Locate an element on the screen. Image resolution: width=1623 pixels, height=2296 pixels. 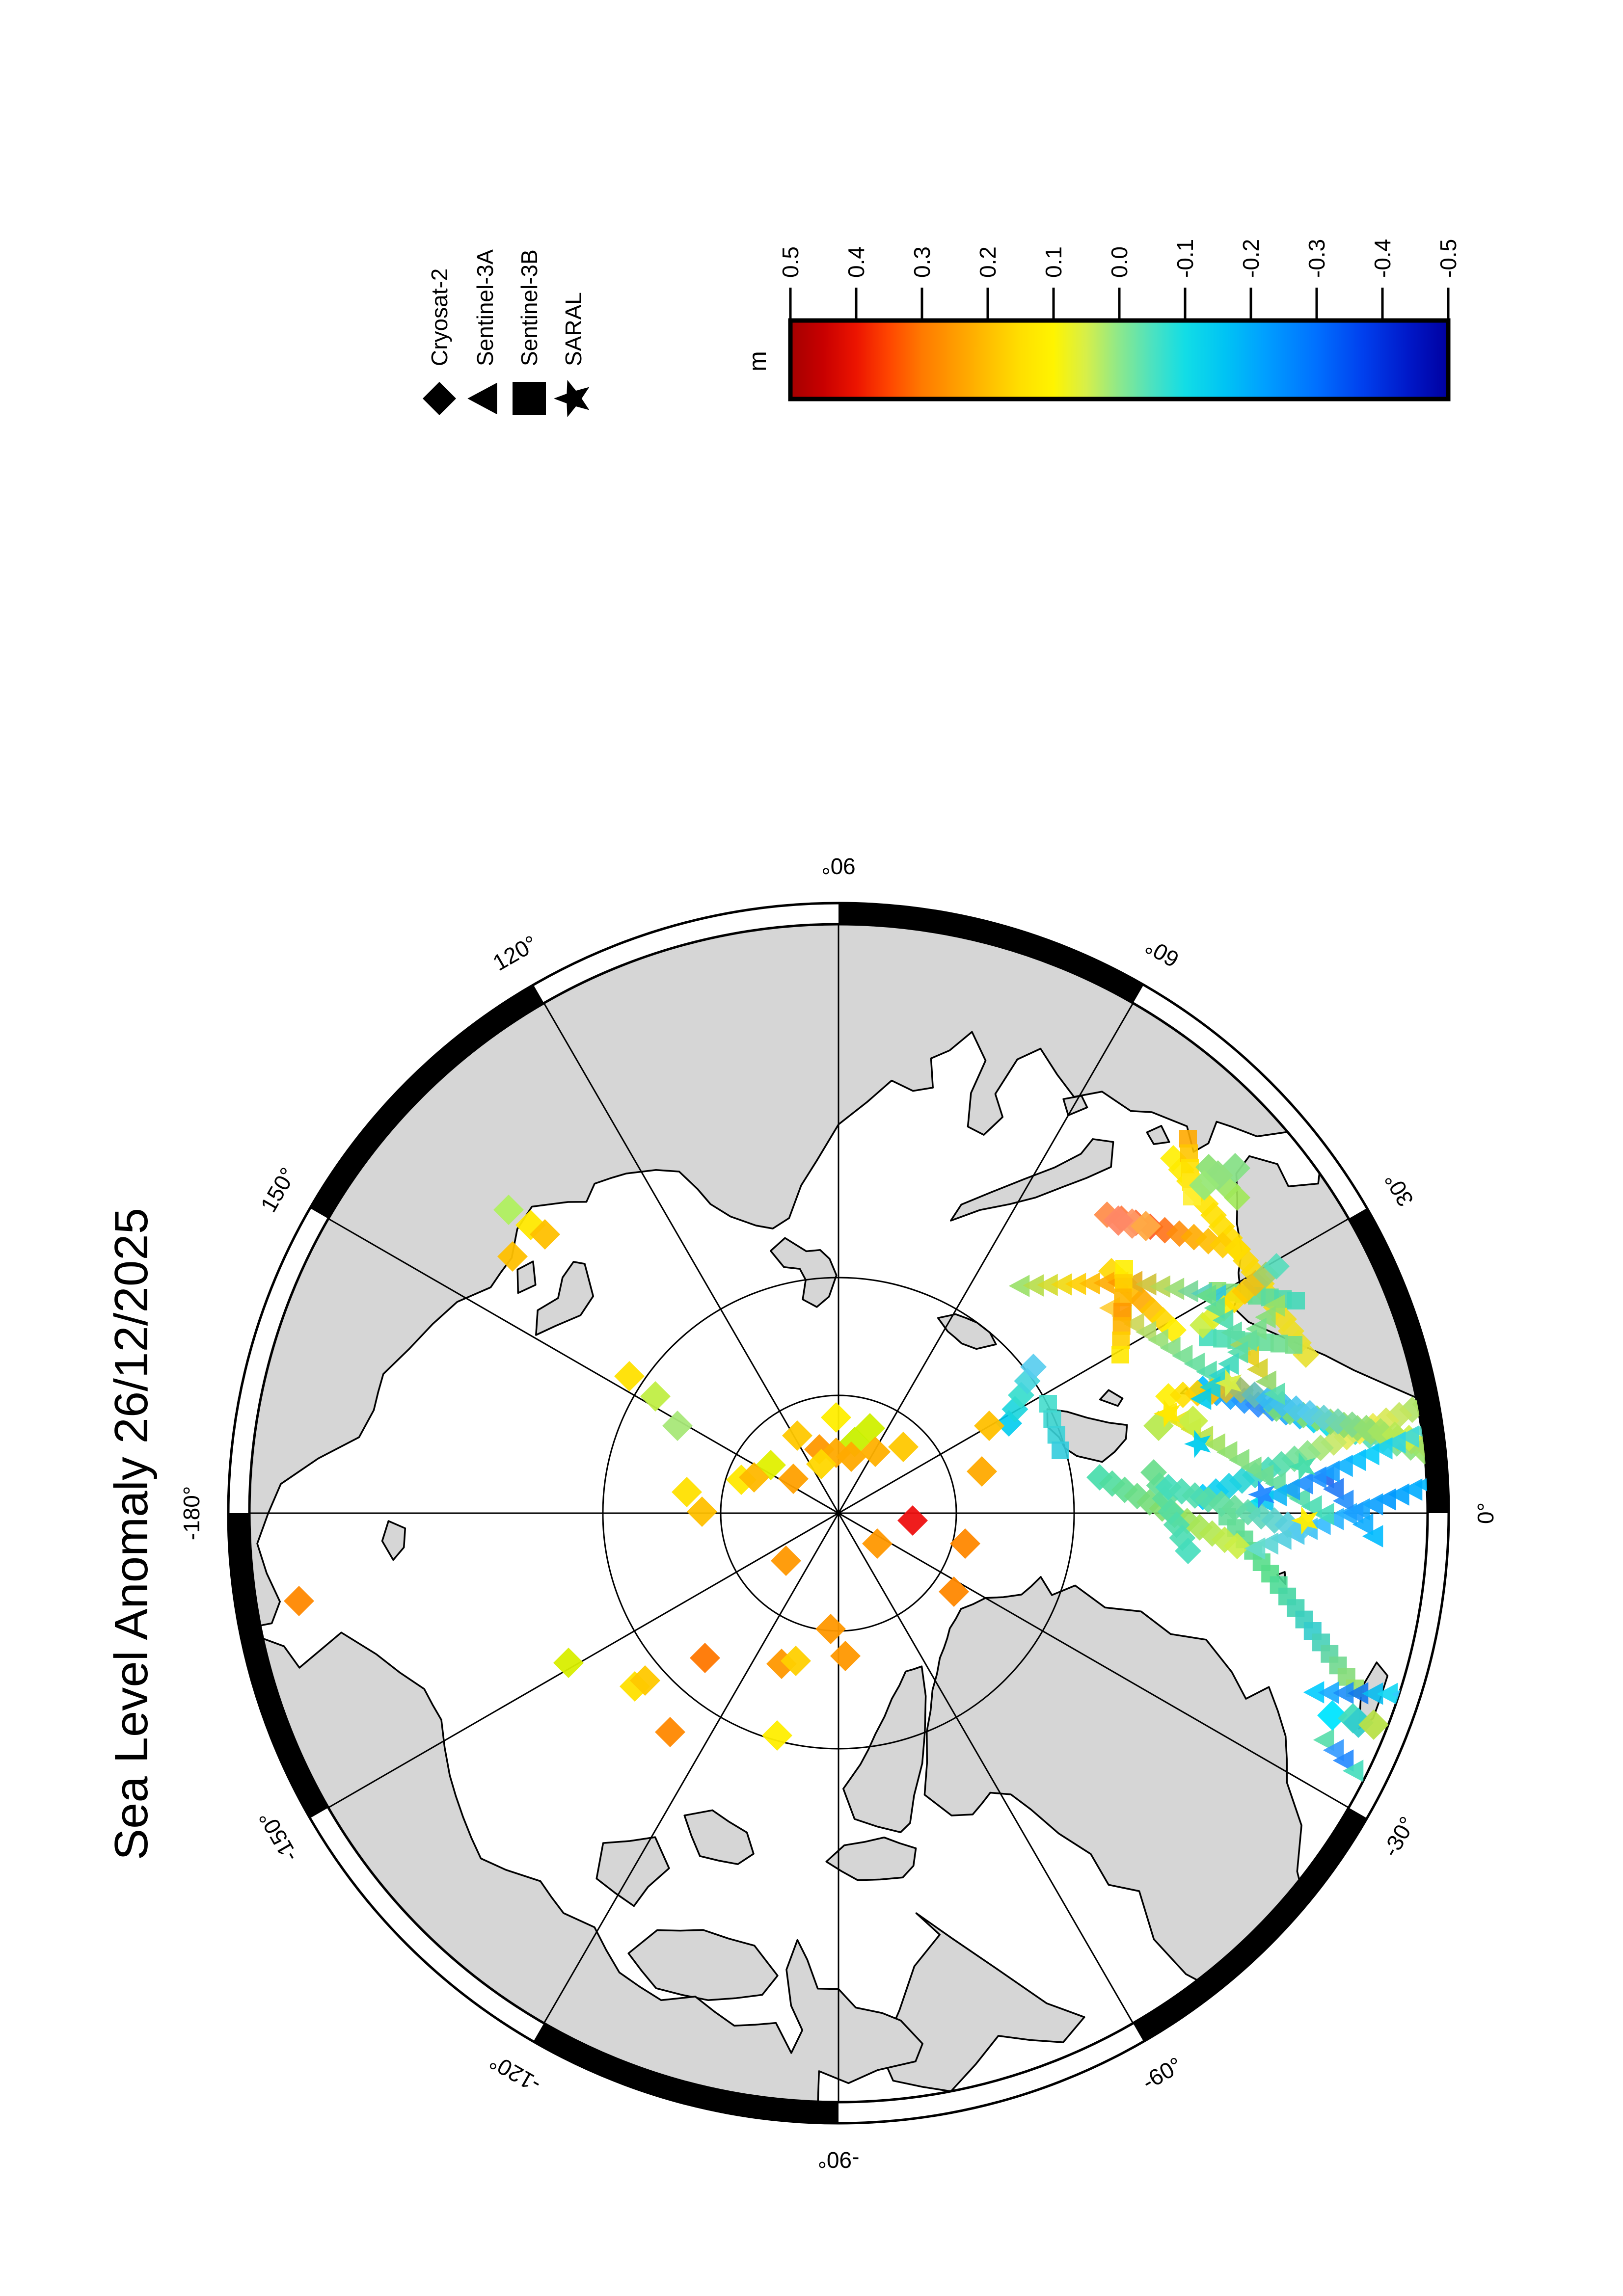
lon-label: 90° is located at coordinates (838, 867).